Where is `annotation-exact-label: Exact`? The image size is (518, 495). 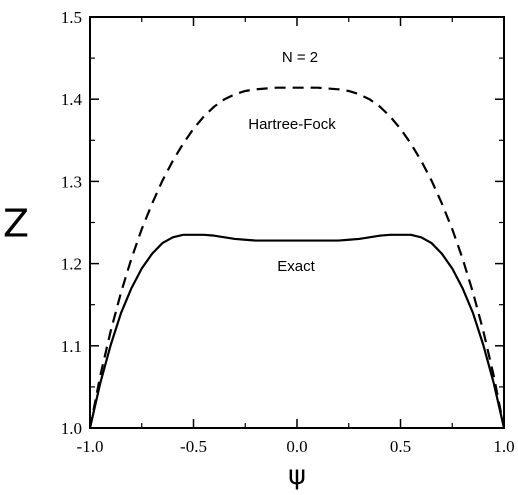 annotation-exact-label: Exact is located at coordinates (296, 266).